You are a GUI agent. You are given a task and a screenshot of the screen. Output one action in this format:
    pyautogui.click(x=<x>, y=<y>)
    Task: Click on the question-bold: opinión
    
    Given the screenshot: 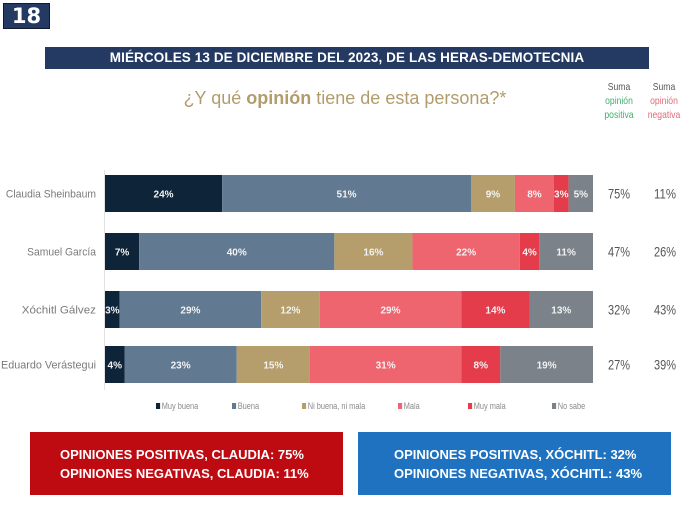 What is the action you would take?
    pyautogui.click(x=279, y=98)
    